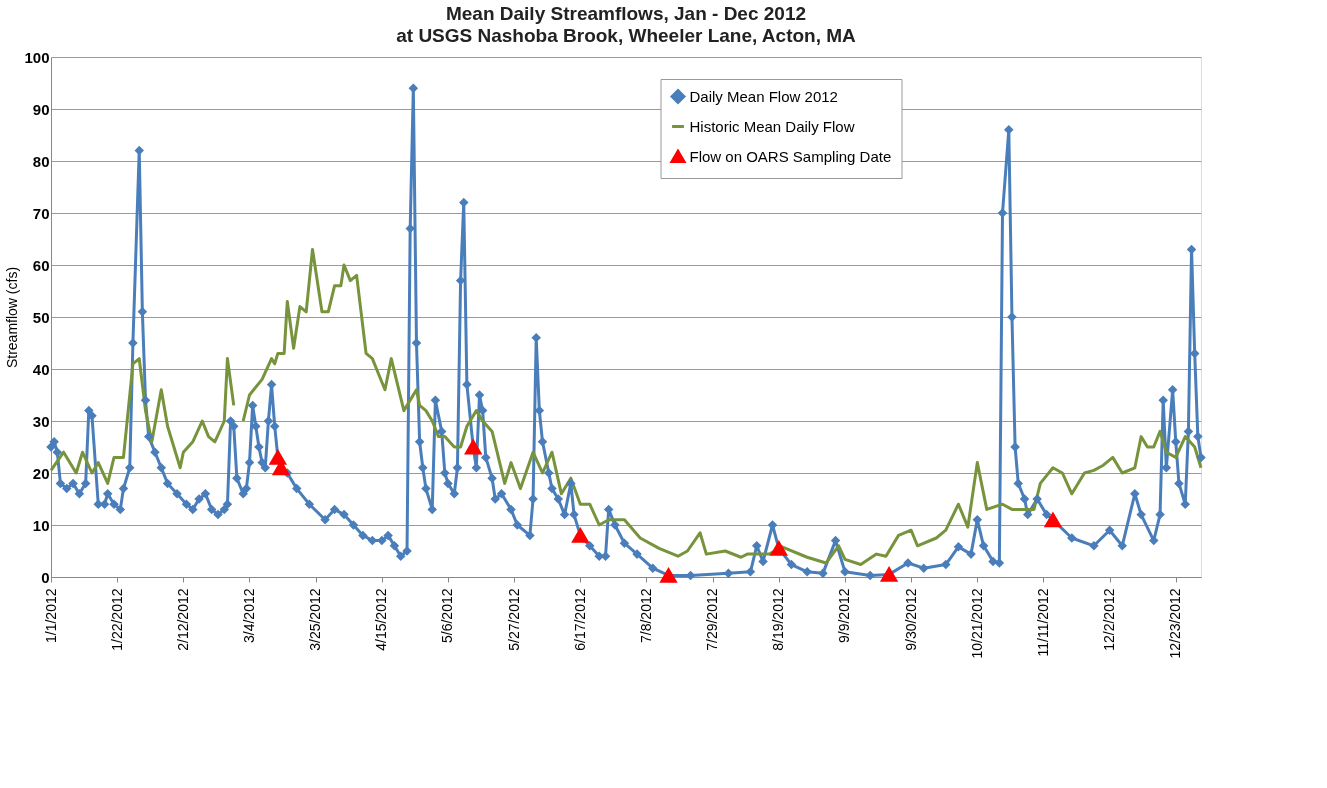  I want to click on x-tick-label: 3/25/2012, so click(315, 619).